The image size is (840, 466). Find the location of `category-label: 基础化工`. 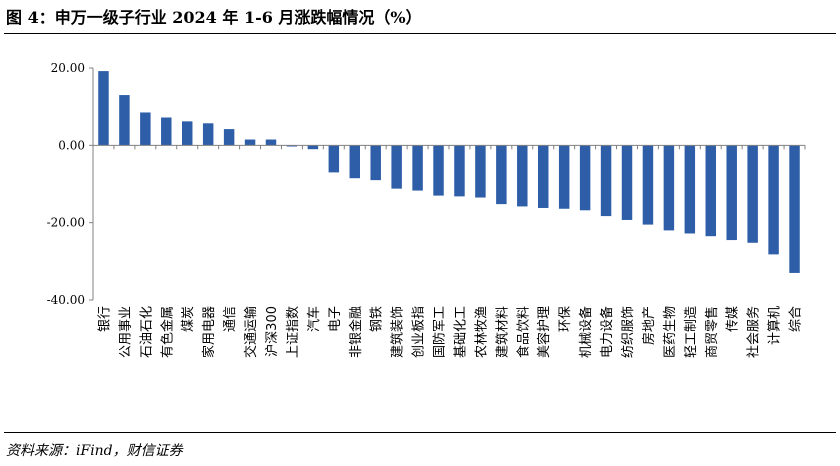

category-label: 基础化工 is located at coordinates (460, 332).